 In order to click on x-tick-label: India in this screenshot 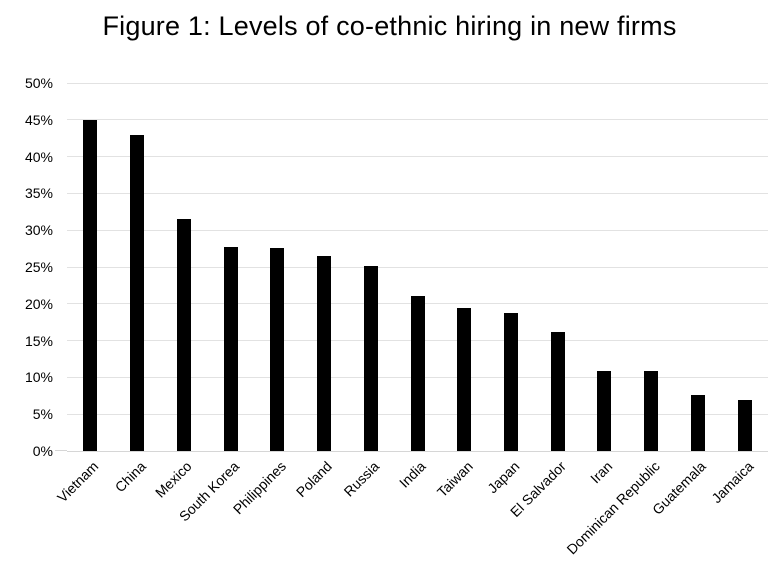, I will do `click(412, 474)`.